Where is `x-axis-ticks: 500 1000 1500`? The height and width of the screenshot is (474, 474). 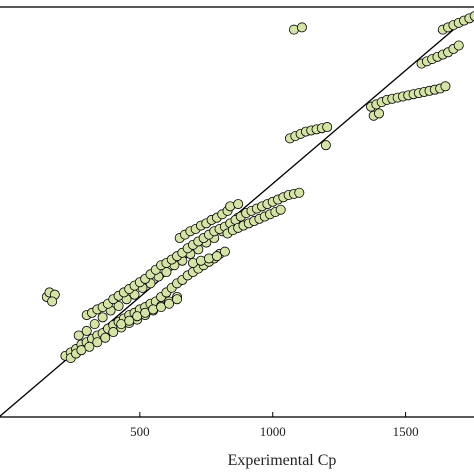
x-axis-ticks: 500 1000 1500 is located at coordinates (274, 425).